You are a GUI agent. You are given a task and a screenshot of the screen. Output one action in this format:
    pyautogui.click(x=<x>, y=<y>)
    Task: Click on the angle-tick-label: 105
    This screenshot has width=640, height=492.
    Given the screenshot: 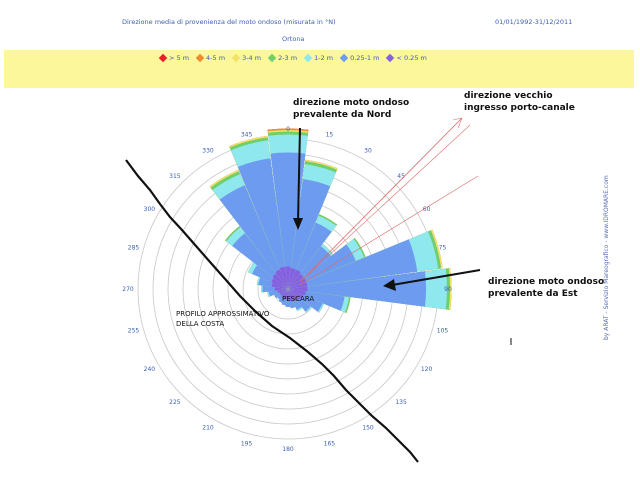 What is the action you would take?
    pyautogui.click(x=443, y=330)
    